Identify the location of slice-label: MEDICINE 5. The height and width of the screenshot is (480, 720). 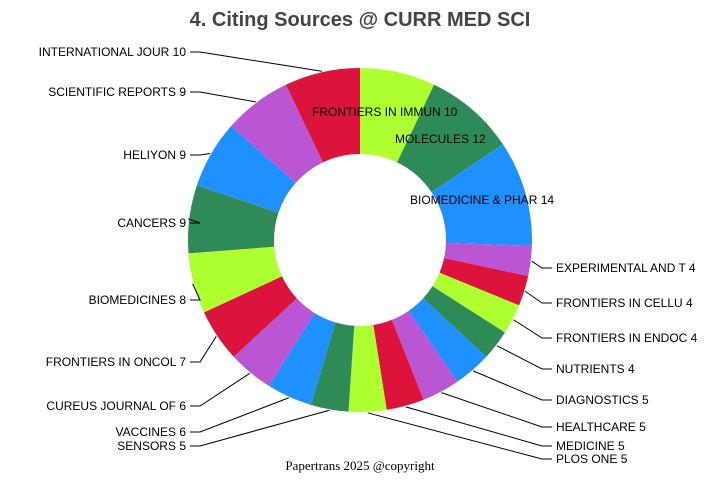
(590, 446).